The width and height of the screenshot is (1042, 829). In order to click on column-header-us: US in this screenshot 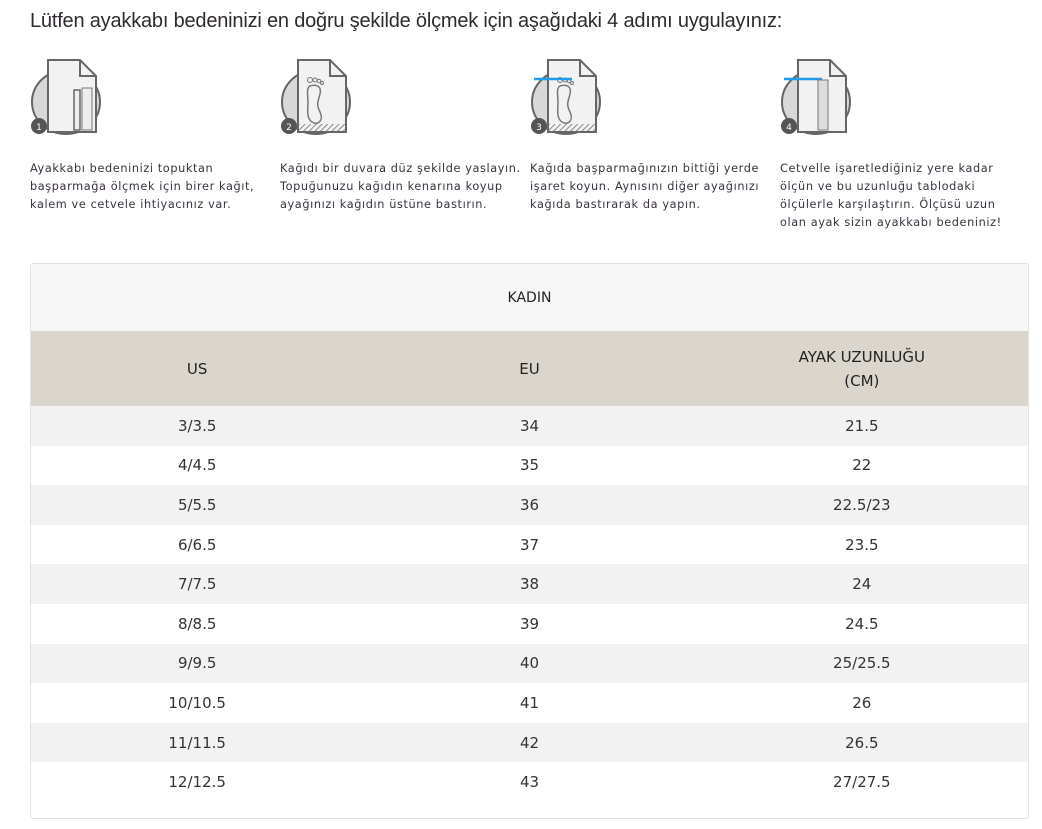, I will do `click(197, 368)`.